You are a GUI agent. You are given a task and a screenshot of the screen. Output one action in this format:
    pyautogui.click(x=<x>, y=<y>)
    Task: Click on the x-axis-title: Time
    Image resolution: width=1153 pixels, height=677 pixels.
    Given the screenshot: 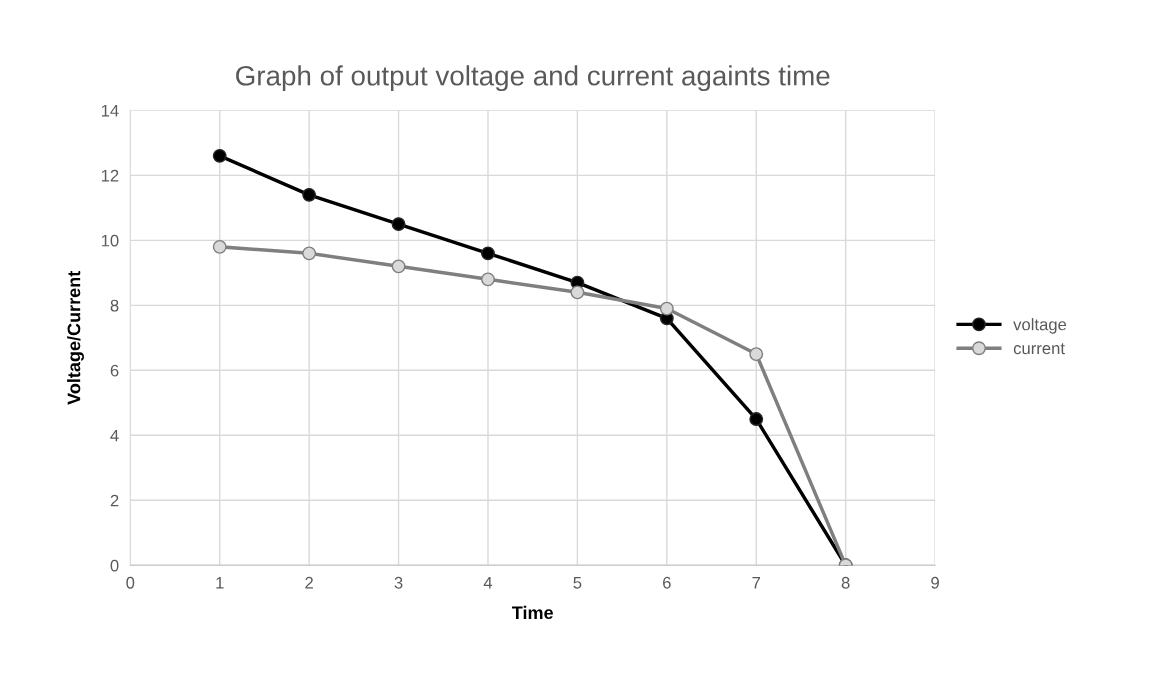 What is the action you would take?
    pyautogui.click(x=532, y=612)
    